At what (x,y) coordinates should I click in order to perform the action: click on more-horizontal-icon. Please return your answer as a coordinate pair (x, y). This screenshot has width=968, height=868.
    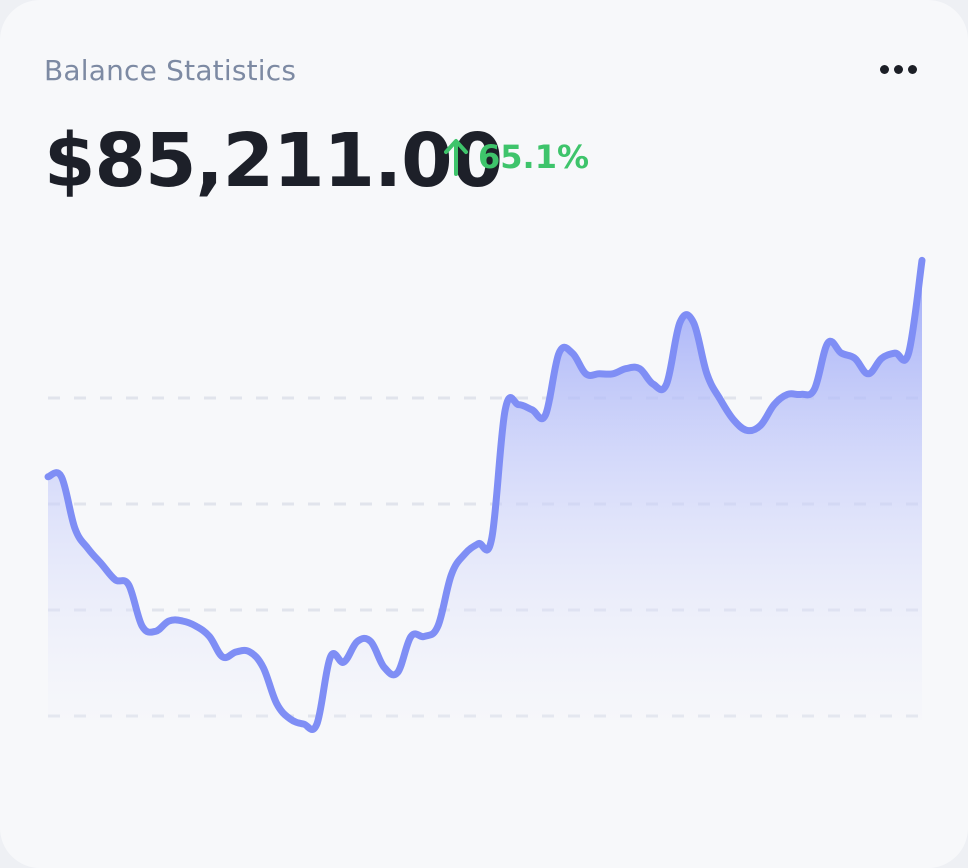
    Looking at the image, I should click on (898, 69).